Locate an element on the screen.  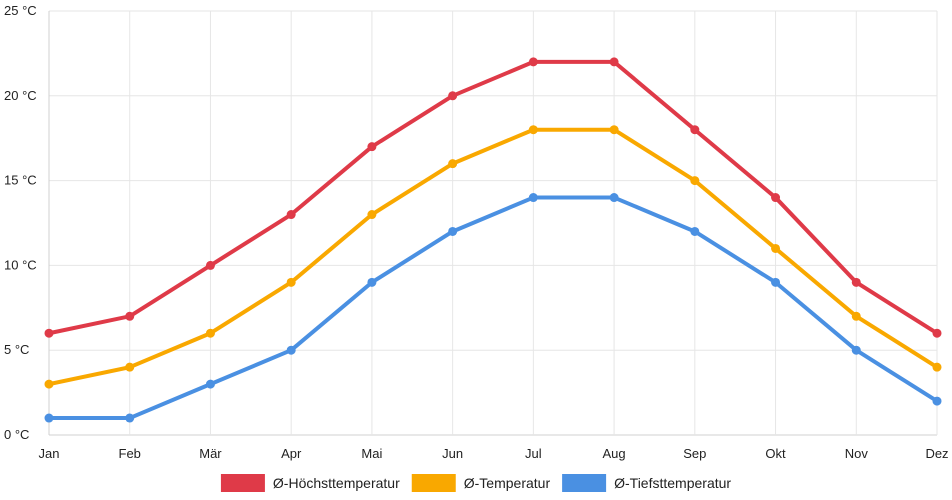
y-tick-label: 20 °C is located at coordinates (20, 95).